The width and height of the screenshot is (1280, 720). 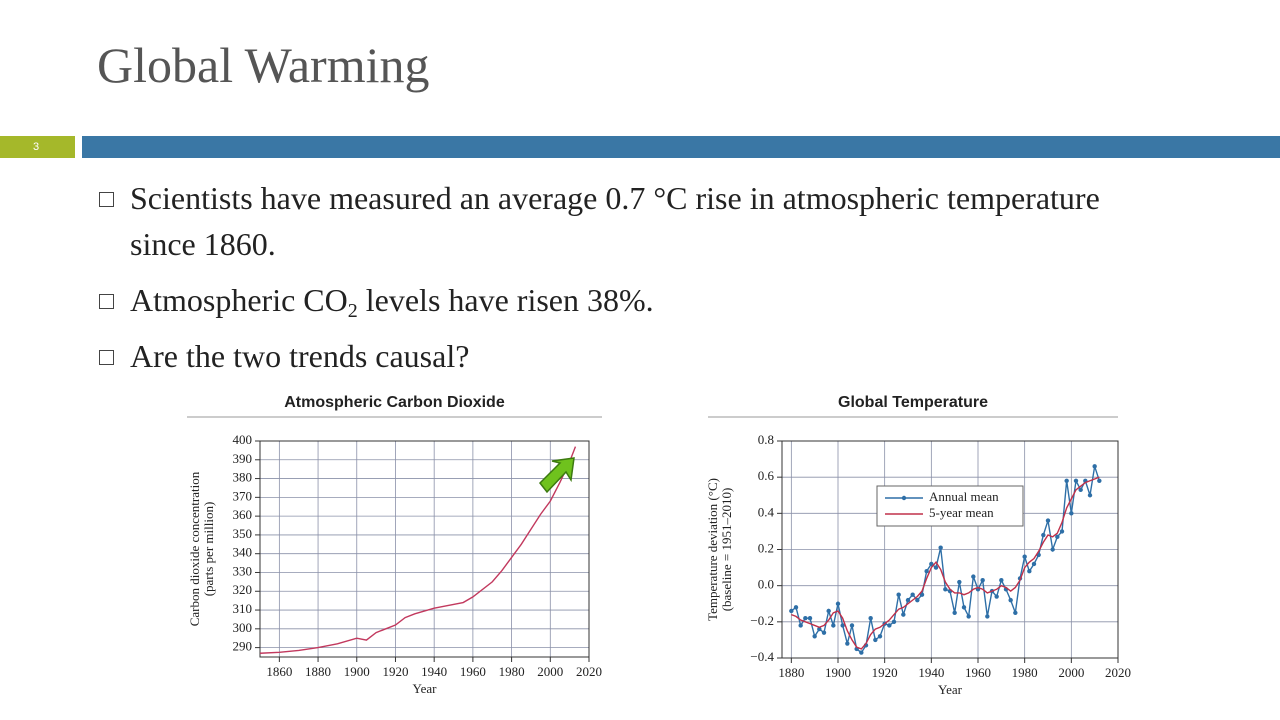 What do you see at coordinates (434, 671) in the screenshot?
I see `x-tick-label: 1940` at bounding box center [434, 671].